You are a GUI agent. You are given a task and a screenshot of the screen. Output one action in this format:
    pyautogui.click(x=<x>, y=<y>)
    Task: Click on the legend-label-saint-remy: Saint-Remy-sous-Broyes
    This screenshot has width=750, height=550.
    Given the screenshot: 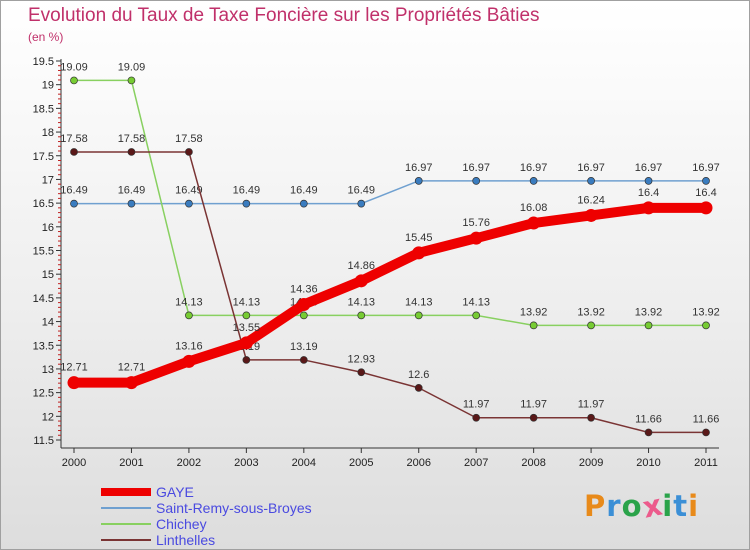 What is the action you would take?
    pyautogui.click(x=234, y=508)
    